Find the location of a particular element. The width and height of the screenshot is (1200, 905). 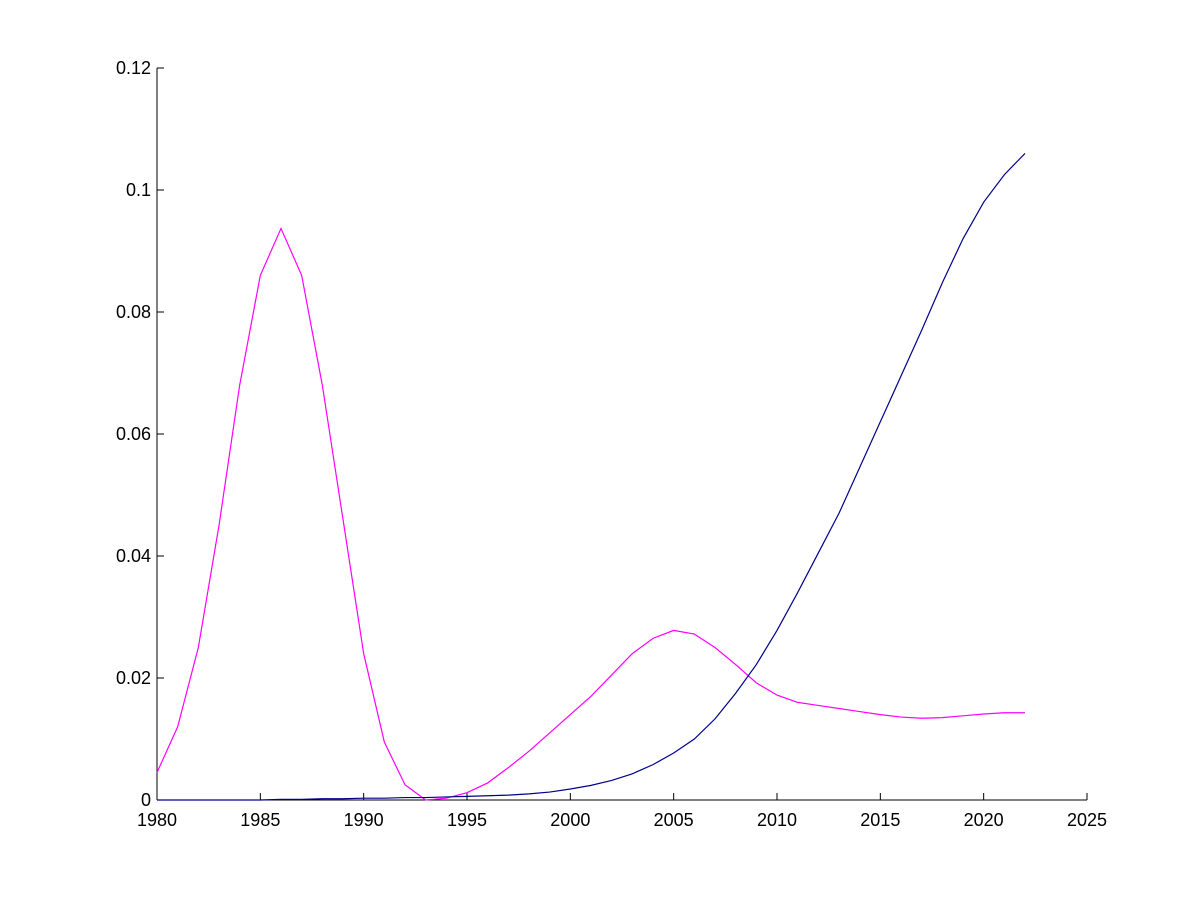

y-tick-label: 0.1 is located at coordinates (138, 190).